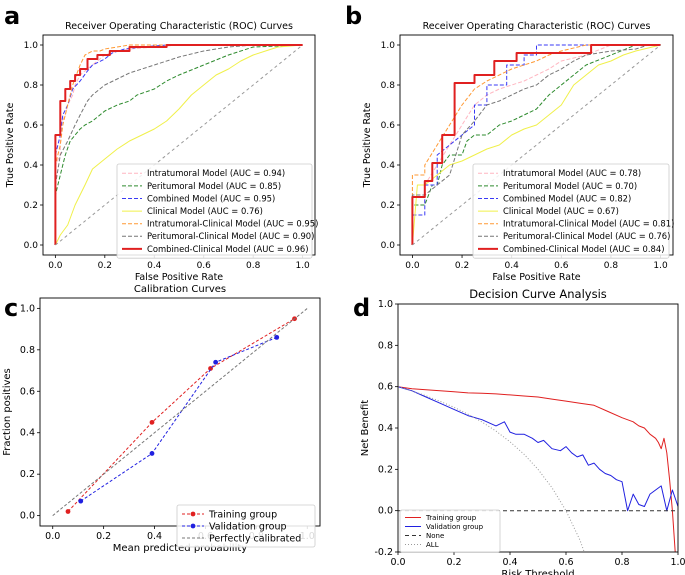  I want to click on legend-entry: Peritumoral Model (AUC = 0.85), so click(214, 186).